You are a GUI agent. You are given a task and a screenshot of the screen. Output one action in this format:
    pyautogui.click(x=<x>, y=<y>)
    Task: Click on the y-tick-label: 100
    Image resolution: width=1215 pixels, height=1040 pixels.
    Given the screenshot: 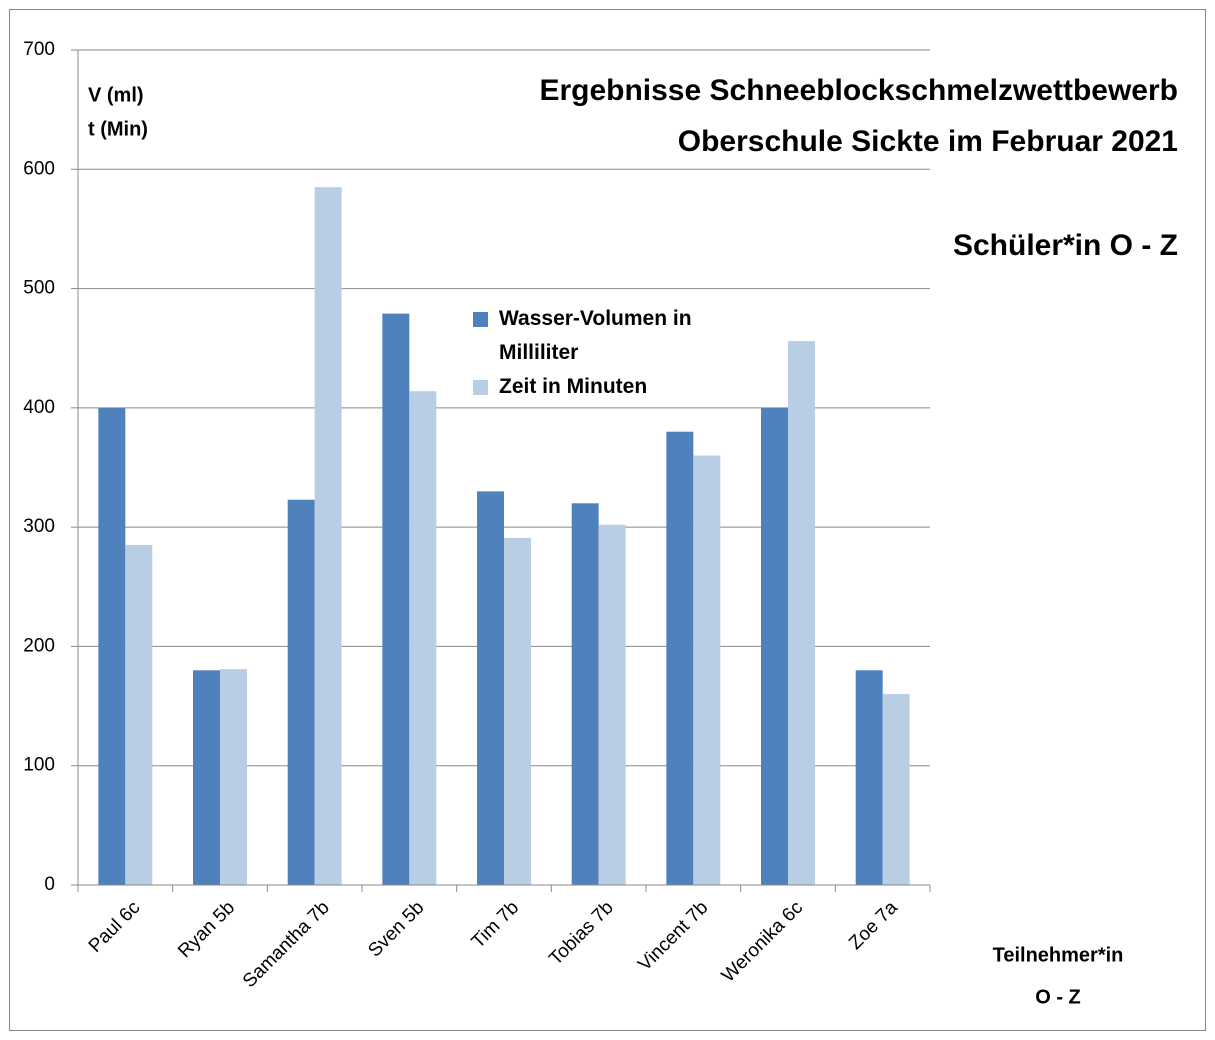 What is the action you would take?
    pyautogui.click(x=39, y=765)
    